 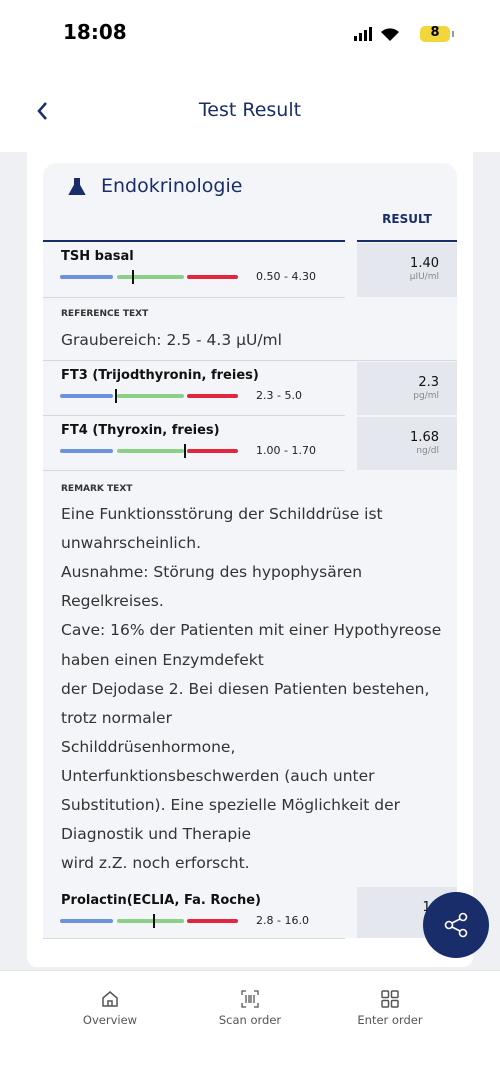 What do you see at coordinates (250, 110) in the screenshot?
I see `header-title: Test Result` at bounding box center [250, 110].